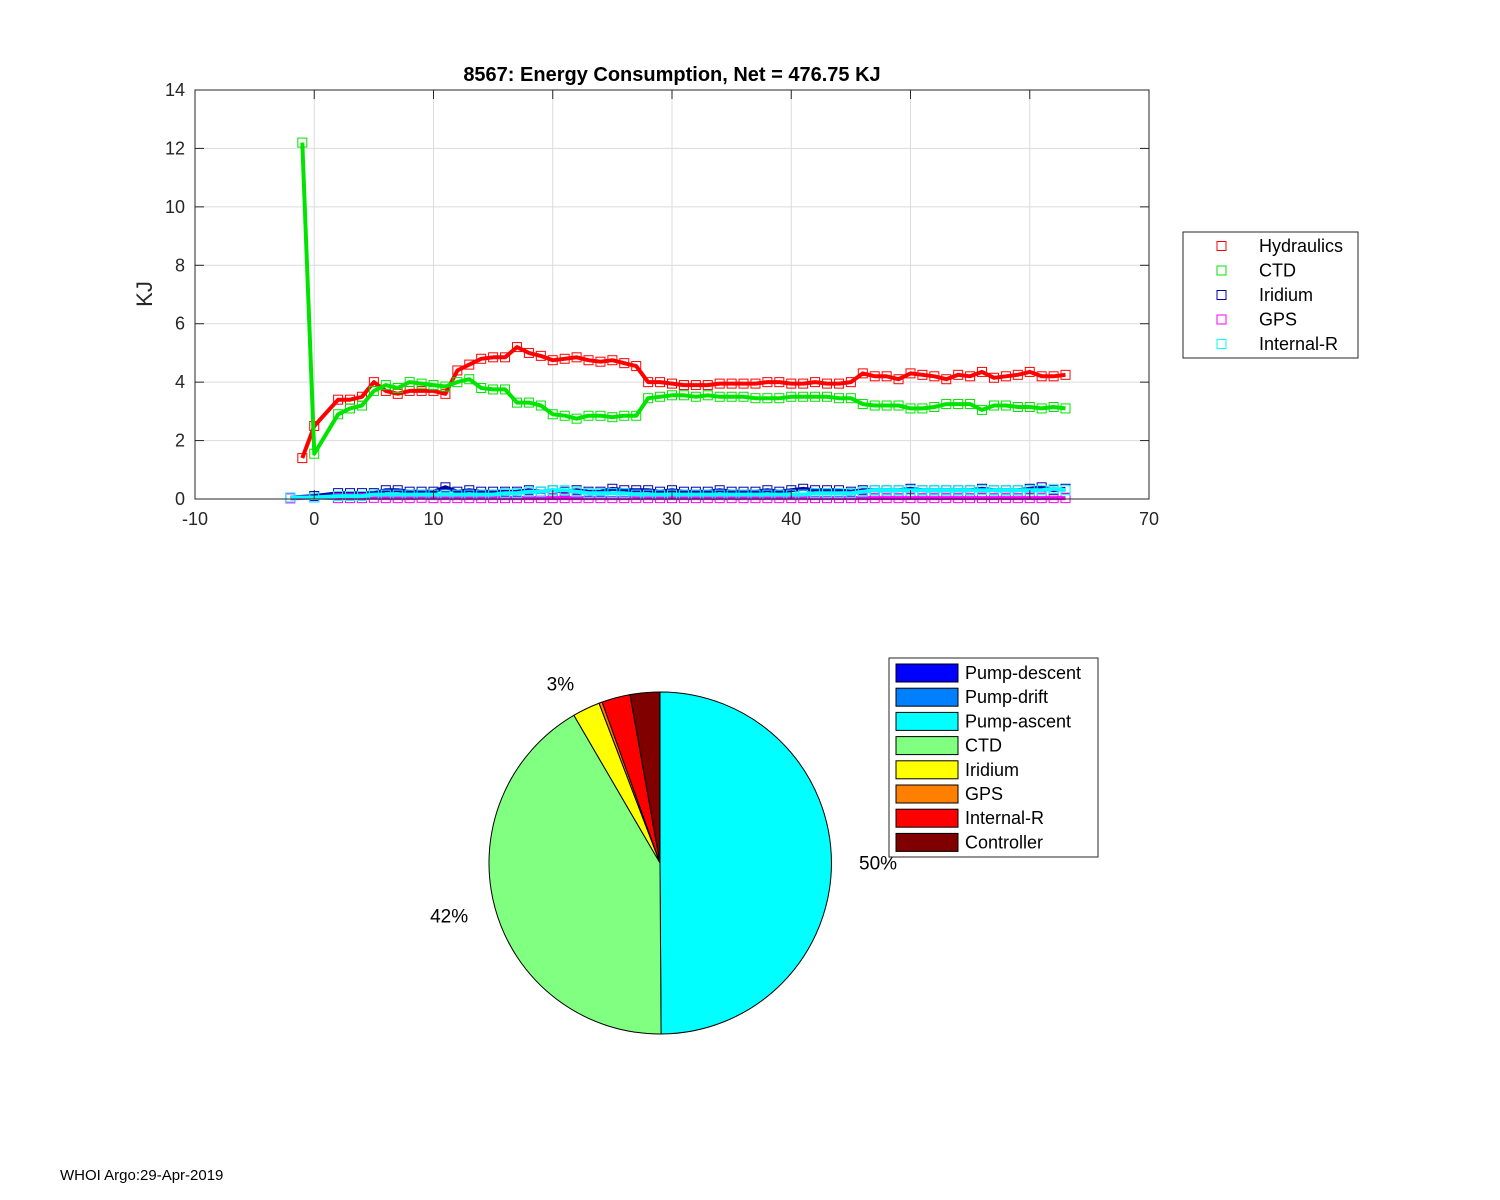 Image resolution: width=1500 pixels, height=1200 pixels. What do you see at coordinates (195, 519) in the screenshot?
I see `x-tick-label: -10` at bounding box center [195, 519].